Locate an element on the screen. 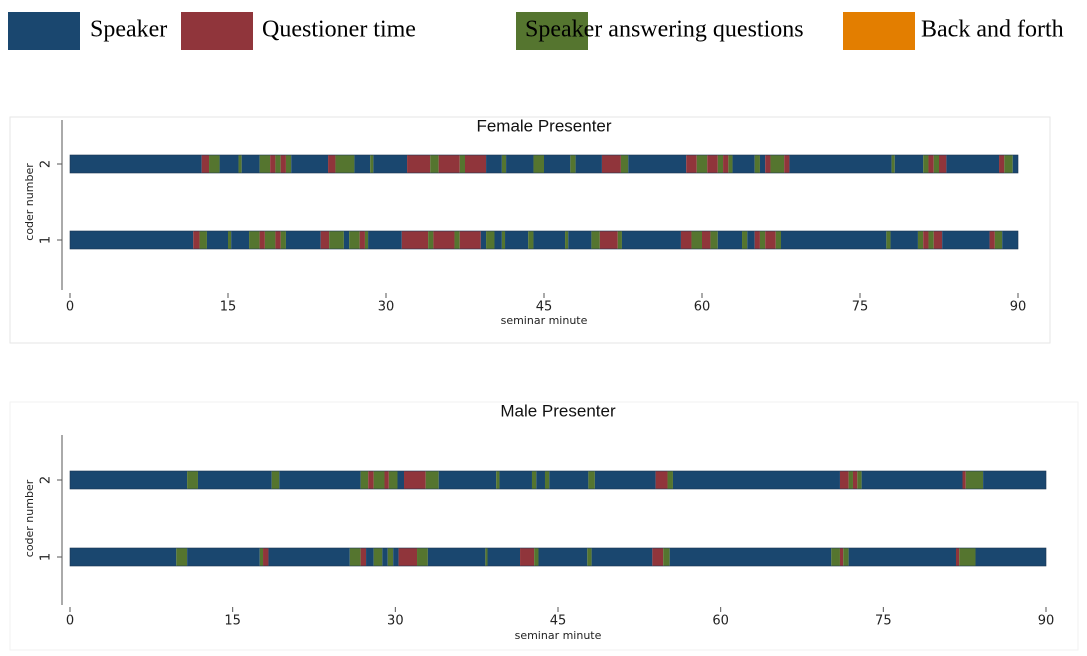 The image size is (1087, 656). x-tick-label: 45 is located at coordinates (544, 307).